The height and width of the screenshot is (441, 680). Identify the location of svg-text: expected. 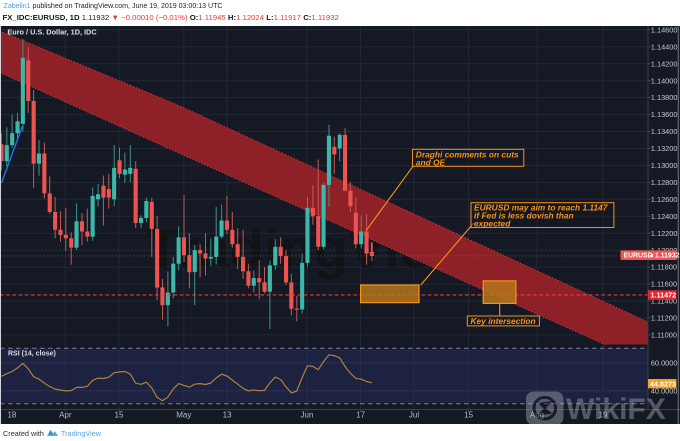
(492, 224).